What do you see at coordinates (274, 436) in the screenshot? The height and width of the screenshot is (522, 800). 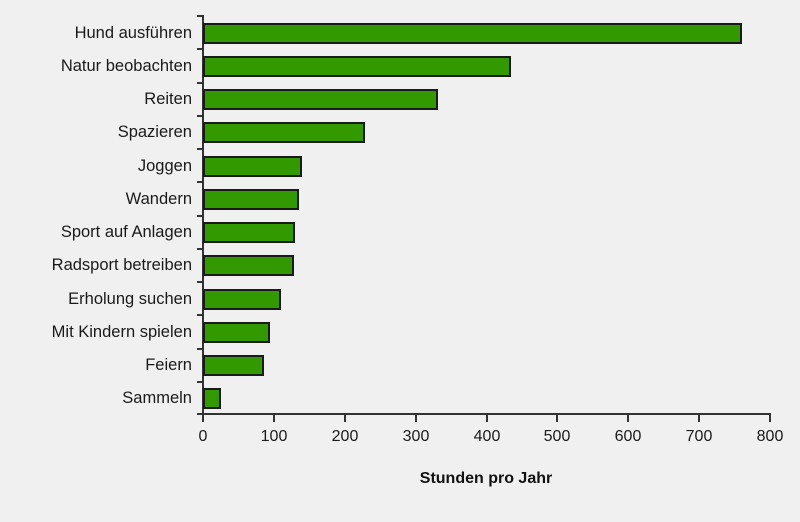 I see `x-tick-label: 100` at bounding box center [274, 436].